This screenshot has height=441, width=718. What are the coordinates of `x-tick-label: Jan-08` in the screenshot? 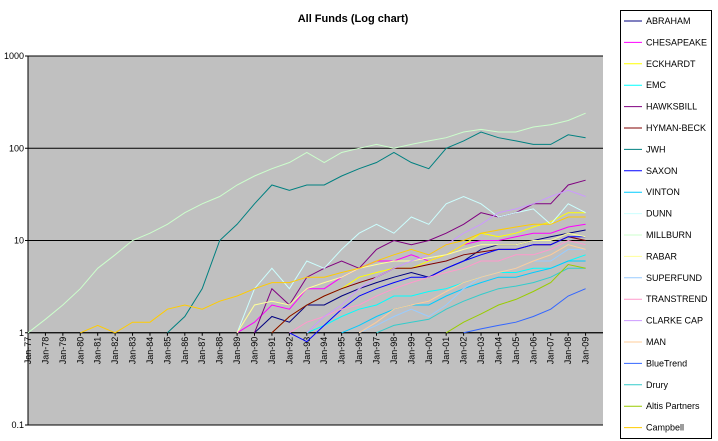 It's located at (568, 351).